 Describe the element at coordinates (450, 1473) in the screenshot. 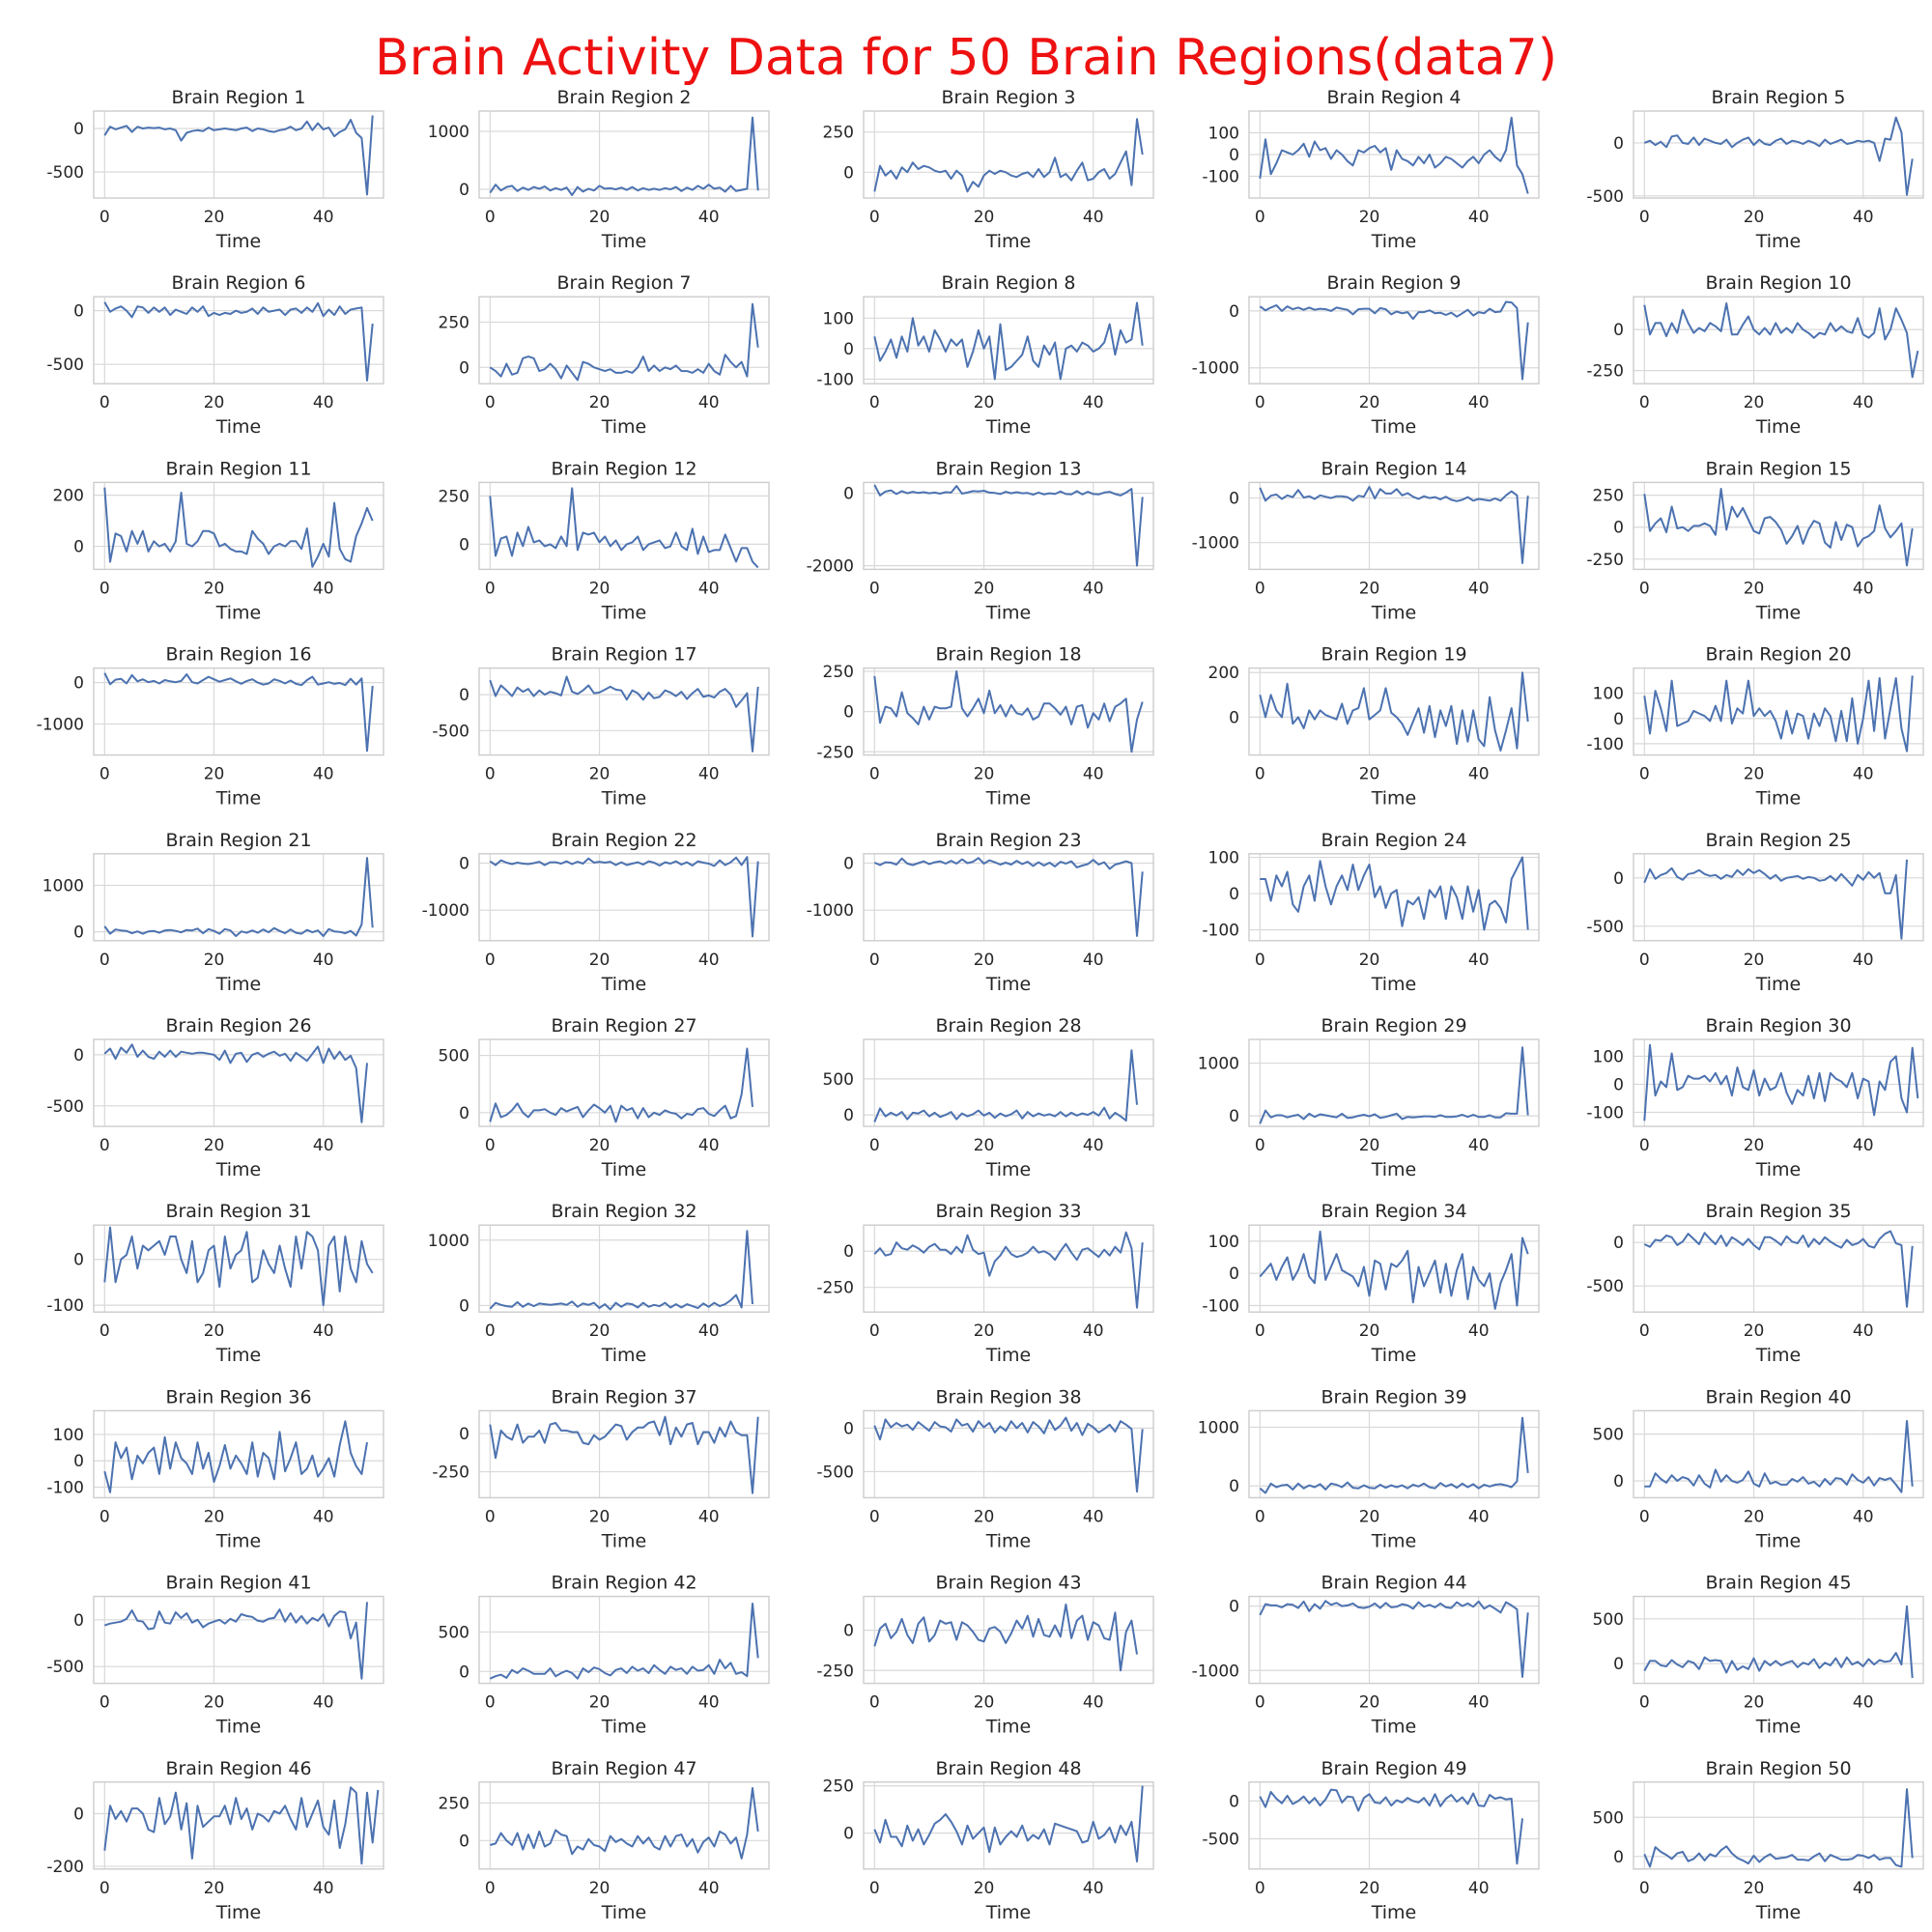

I see `y-tick-label: -250` at that location.